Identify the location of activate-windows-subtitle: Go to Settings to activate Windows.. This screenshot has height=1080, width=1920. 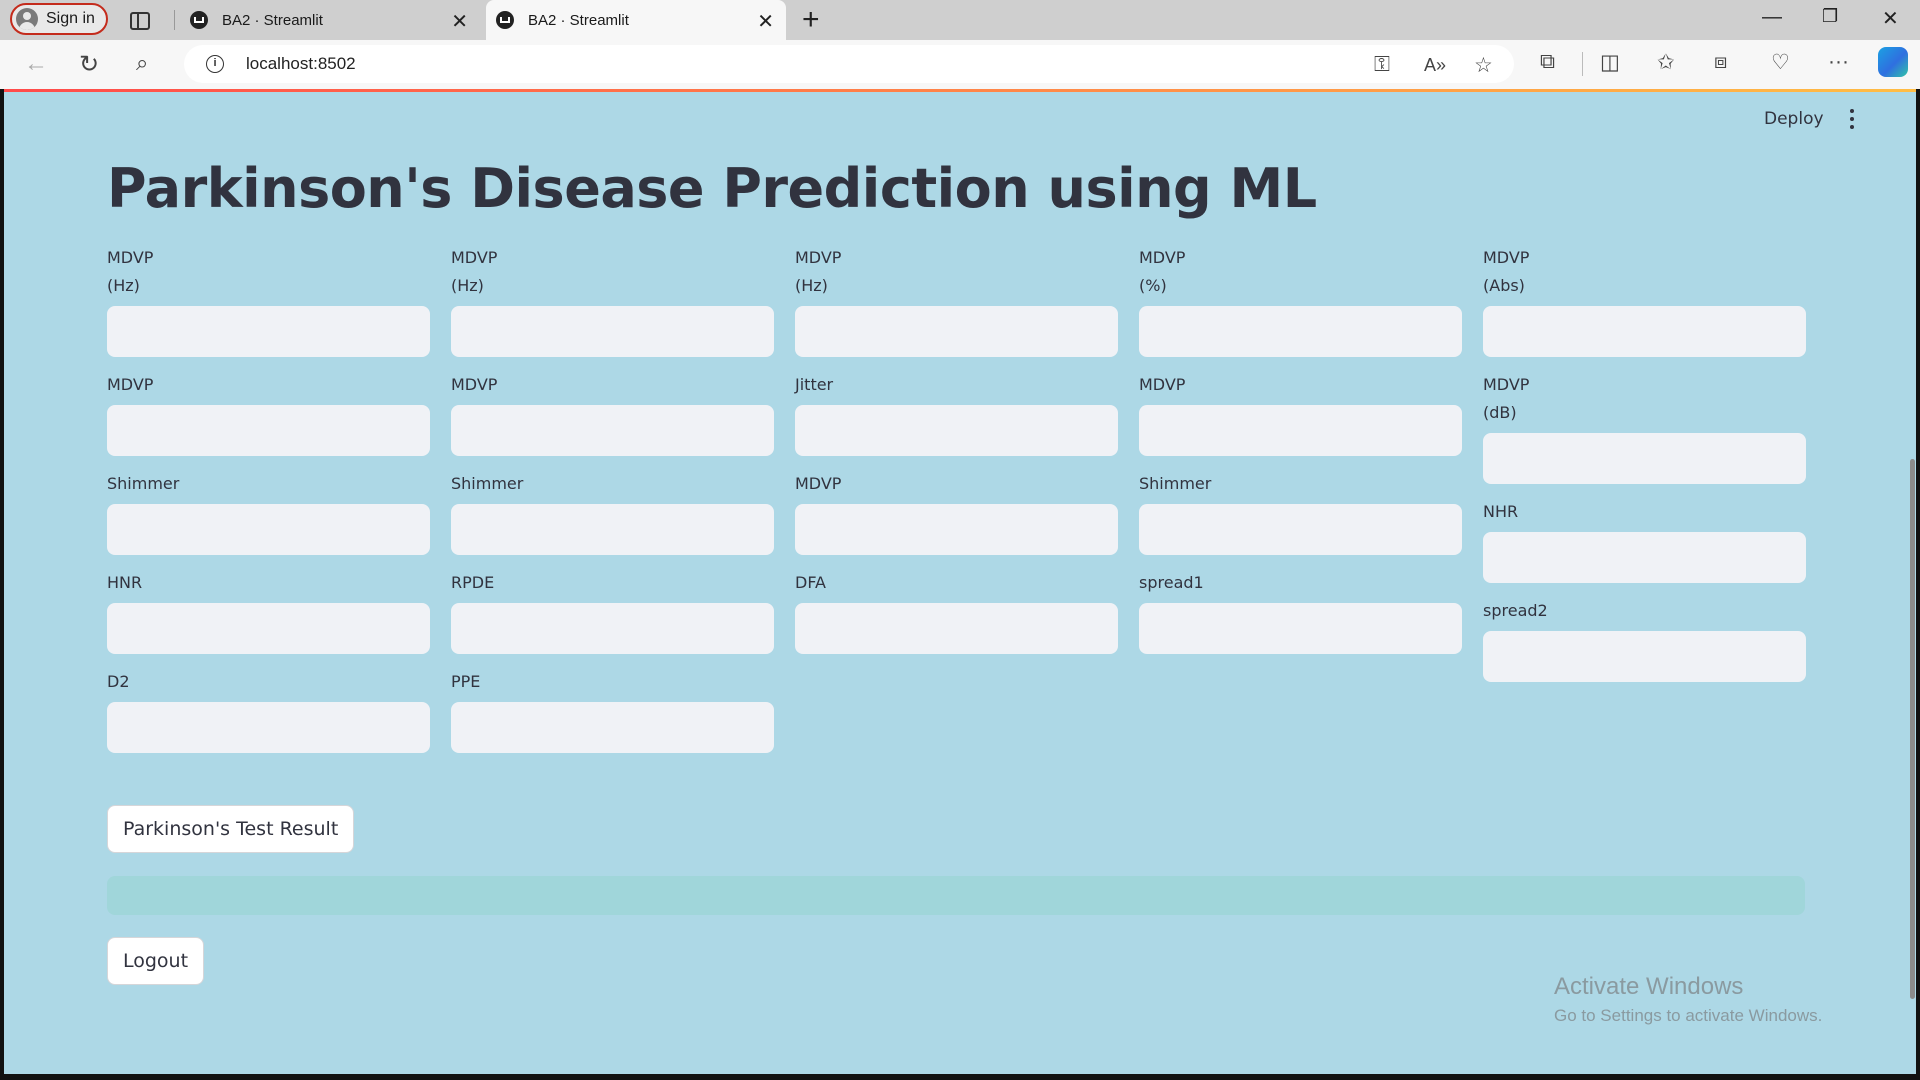
(1688, 1015).